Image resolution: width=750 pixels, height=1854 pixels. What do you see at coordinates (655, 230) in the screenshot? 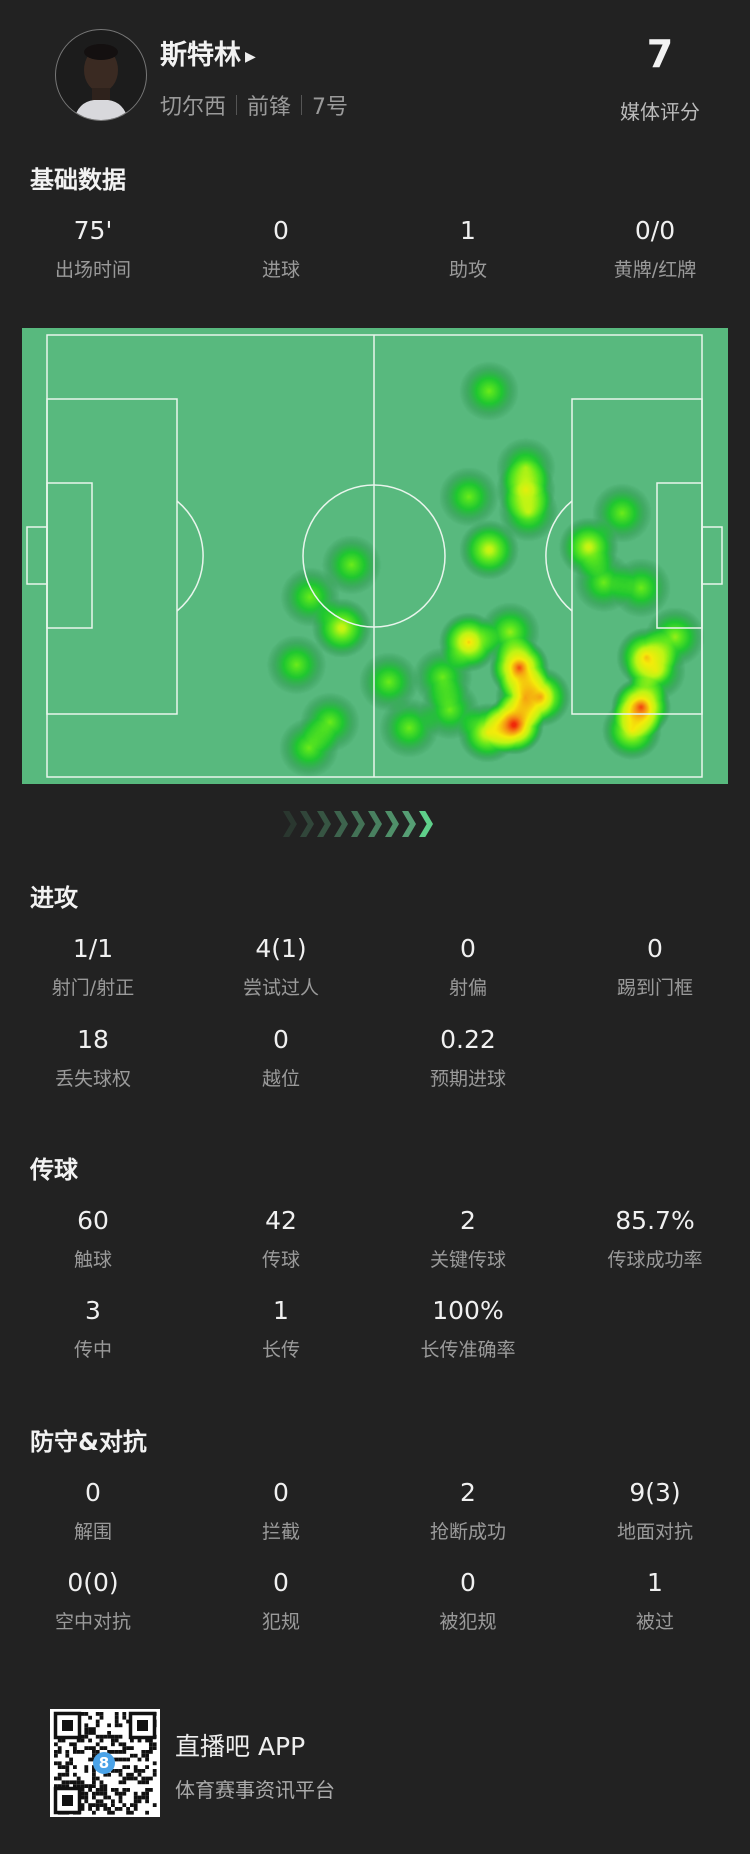
I see `stat-value: 0/0` at bounding box center [655, 230].